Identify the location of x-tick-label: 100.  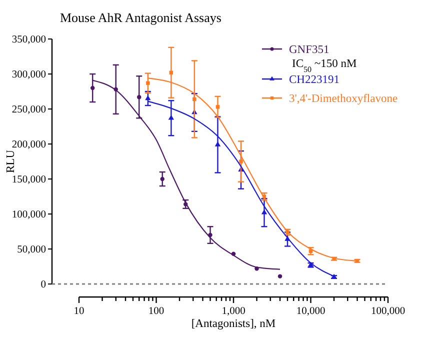
(156, 311).